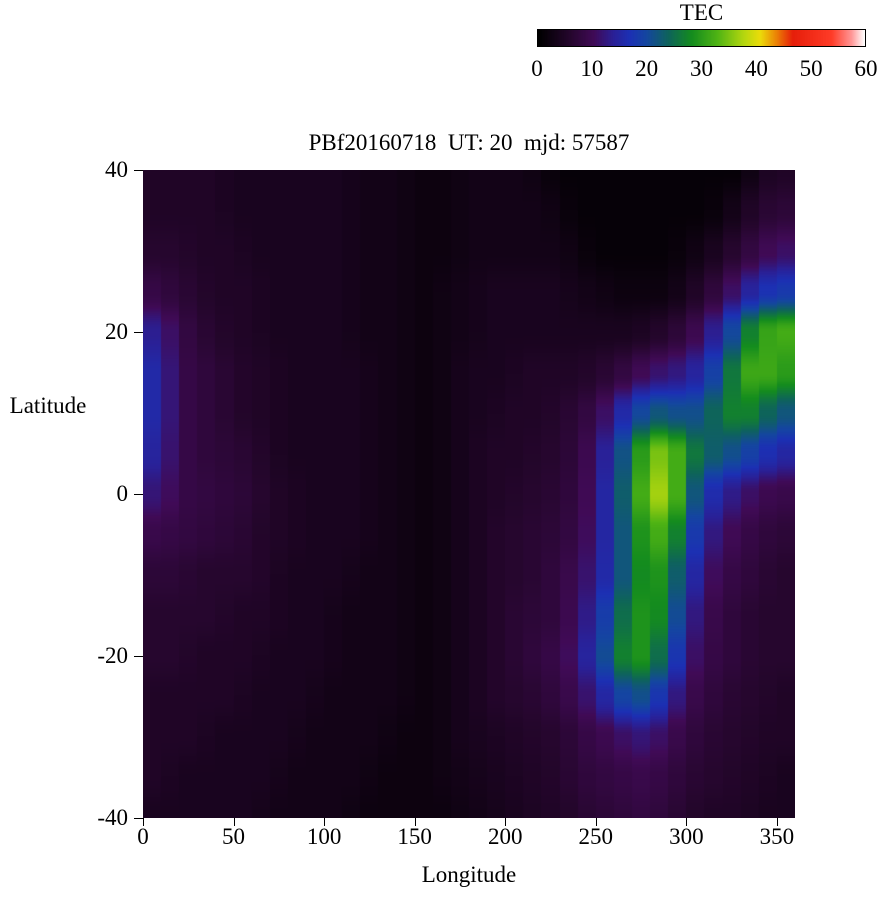 The width and height of the screenshot is (878, 900). What do you see at coordinates (414, 836) in the screenshot?
I see `x-tick-label: 150` at bounding box center [414, 836].